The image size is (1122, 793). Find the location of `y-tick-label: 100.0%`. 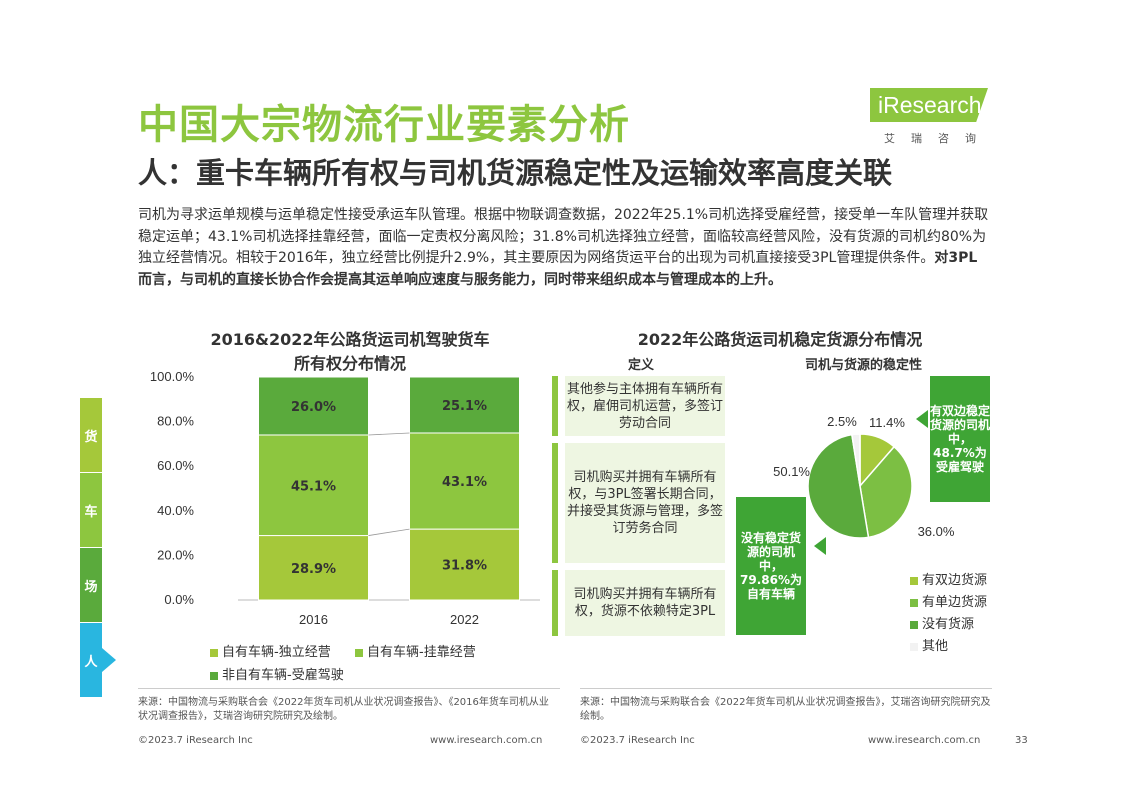

y-tick-label: 100.0% is located at coordinates (172, 376).